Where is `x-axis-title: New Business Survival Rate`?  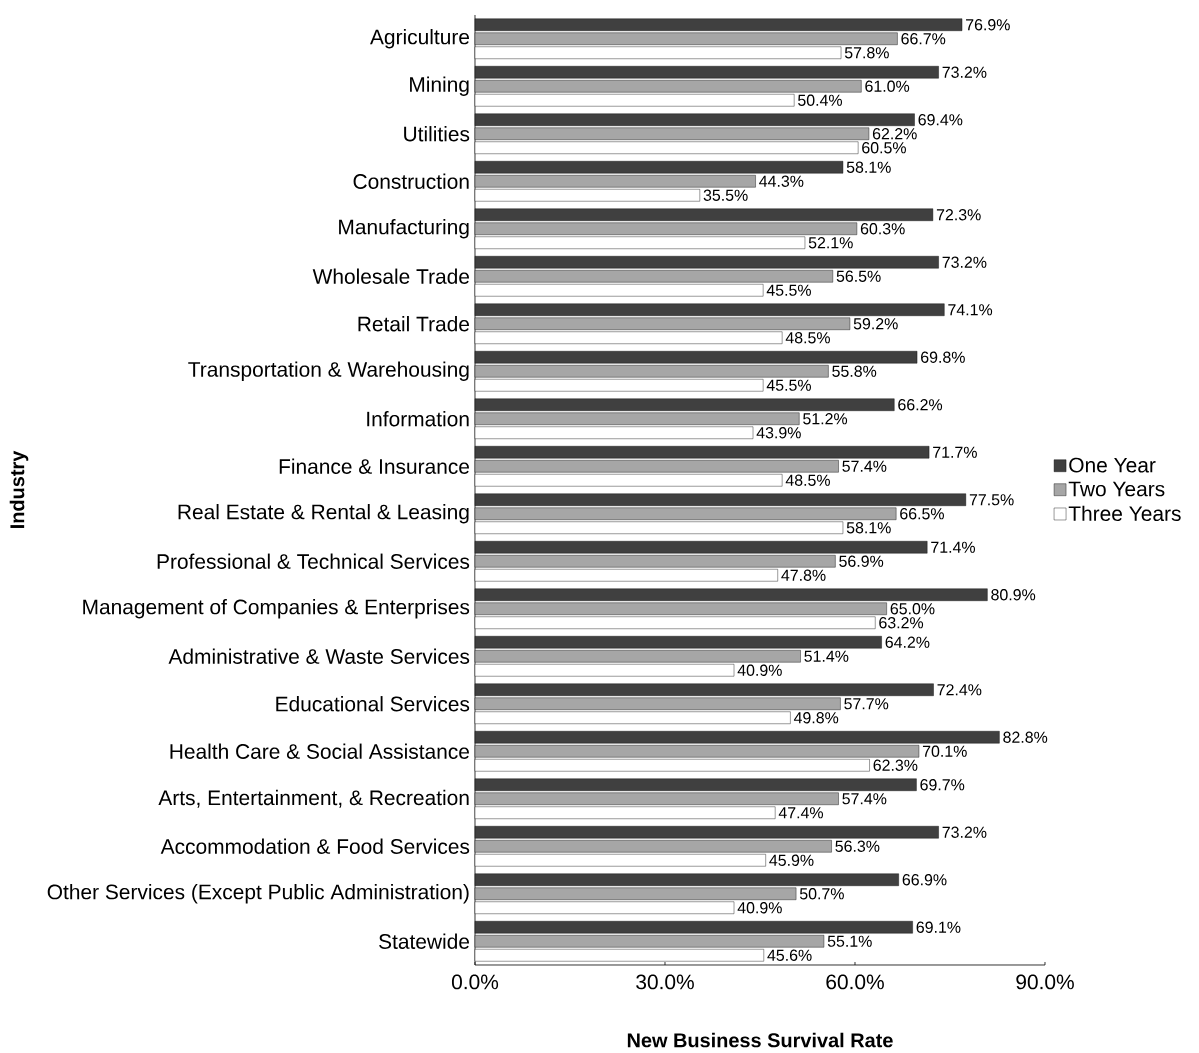
x-axis-title: New Business Survival Rate is located at coordinates (760, 1040).